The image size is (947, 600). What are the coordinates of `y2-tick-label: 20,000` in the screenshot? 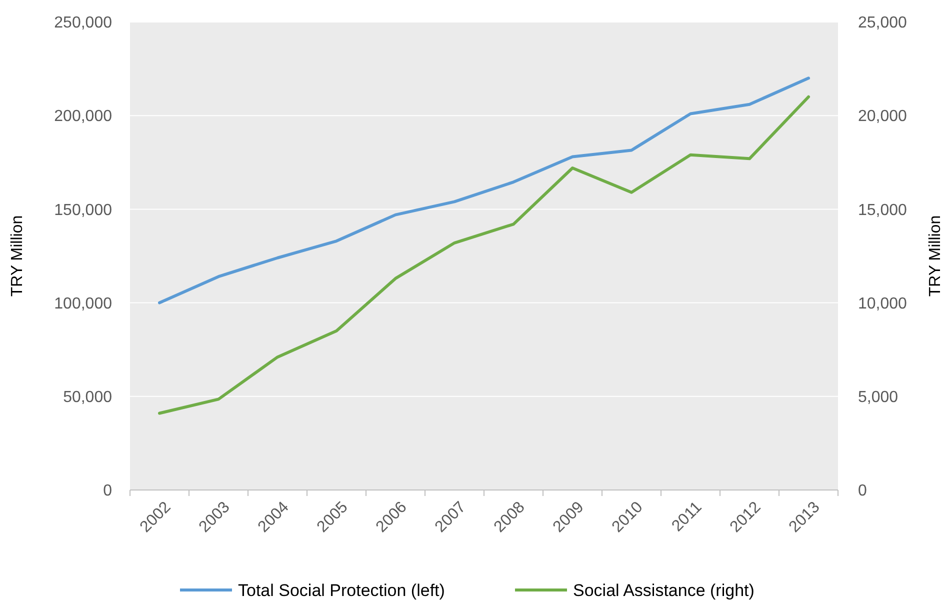 It's located at (883, 117).